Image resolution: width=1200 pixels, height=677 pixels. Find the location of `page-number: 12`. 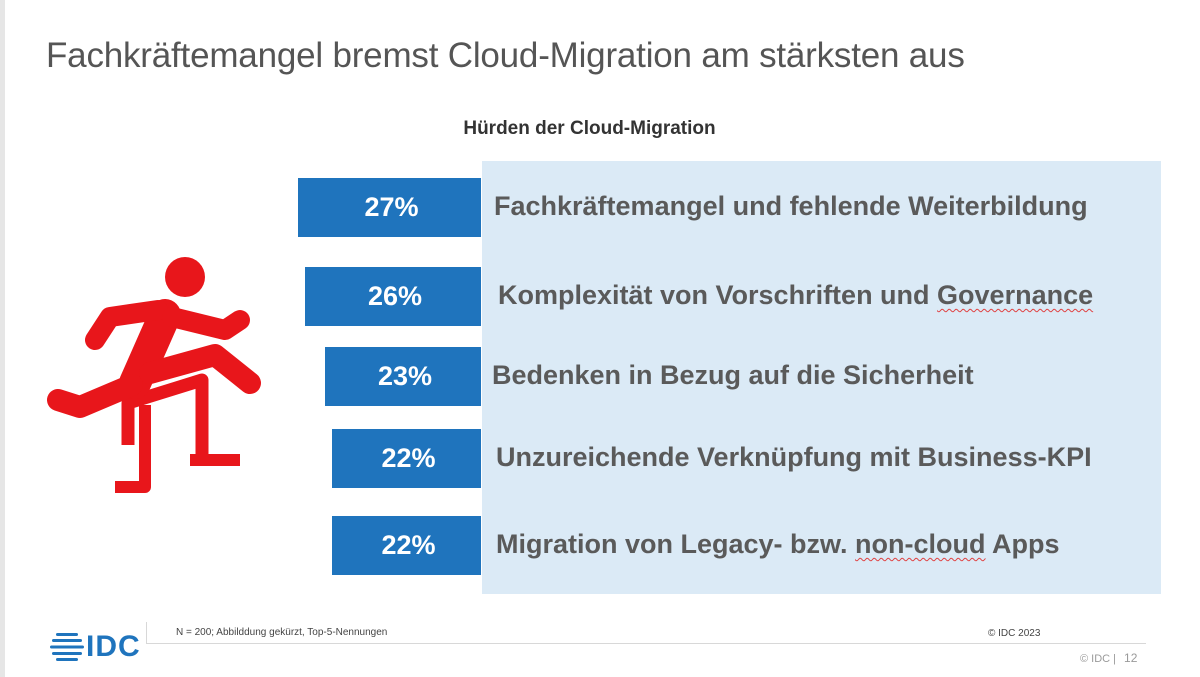

page-number: 12 is located at coordinates (1131, 658).